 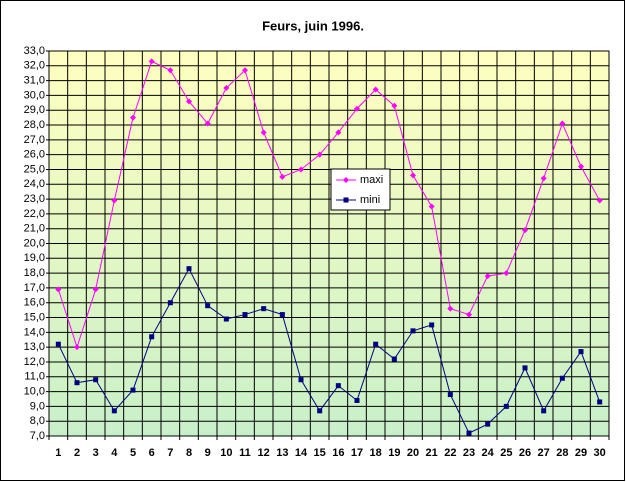 I want to click on x-tick-label: 1, so click(x=58, y=453).